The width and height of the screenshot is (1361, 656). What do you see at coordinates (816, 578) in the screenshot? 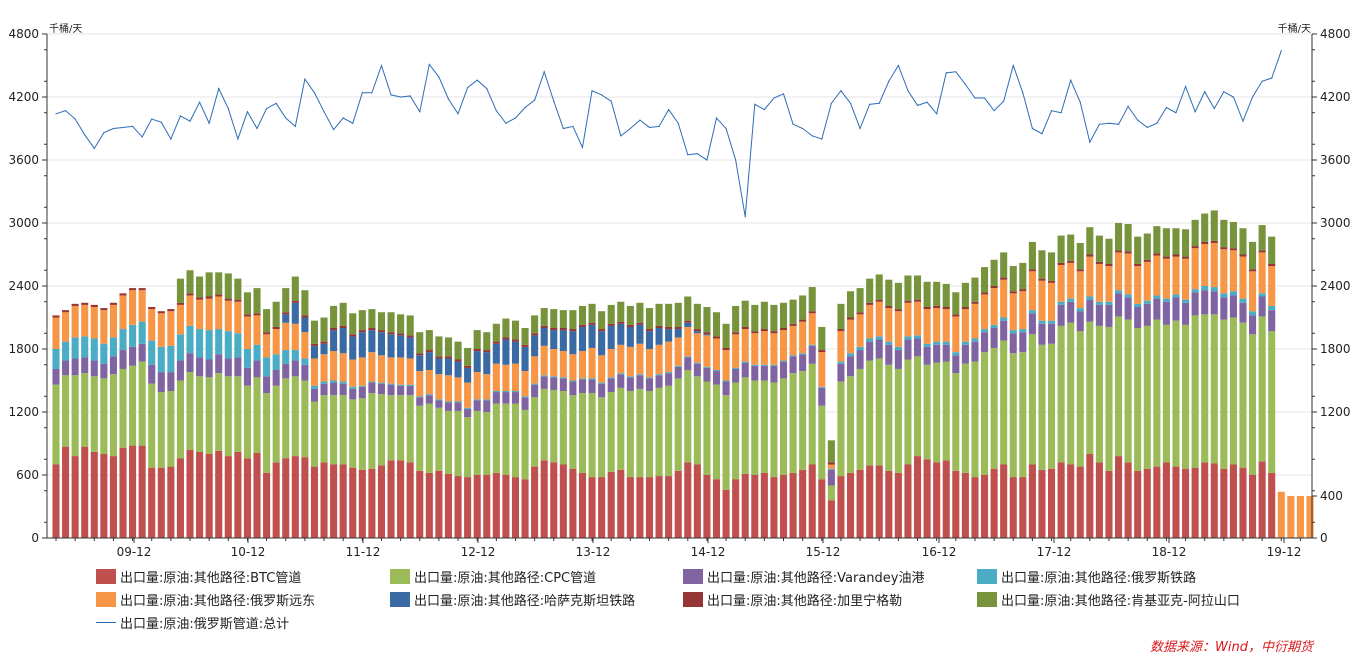
I see `legend-label: 出口量:原油:其他路径:Varandey油港` at bounding box center [816, 578].